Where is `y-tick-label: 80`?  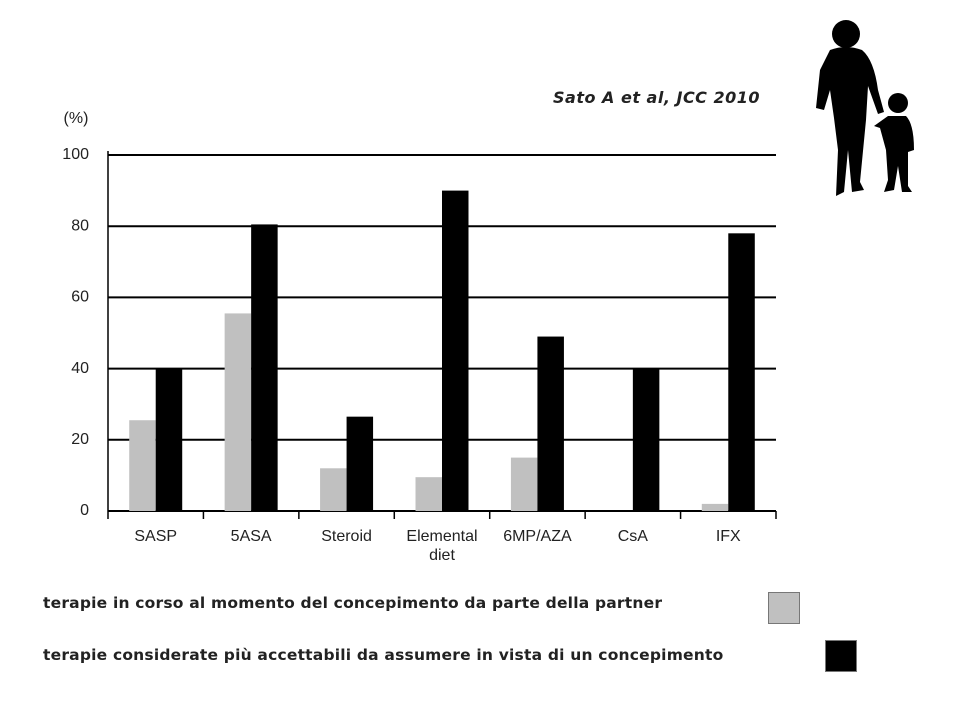
y-tick-label: 80 is located at coordinates (80, 225).